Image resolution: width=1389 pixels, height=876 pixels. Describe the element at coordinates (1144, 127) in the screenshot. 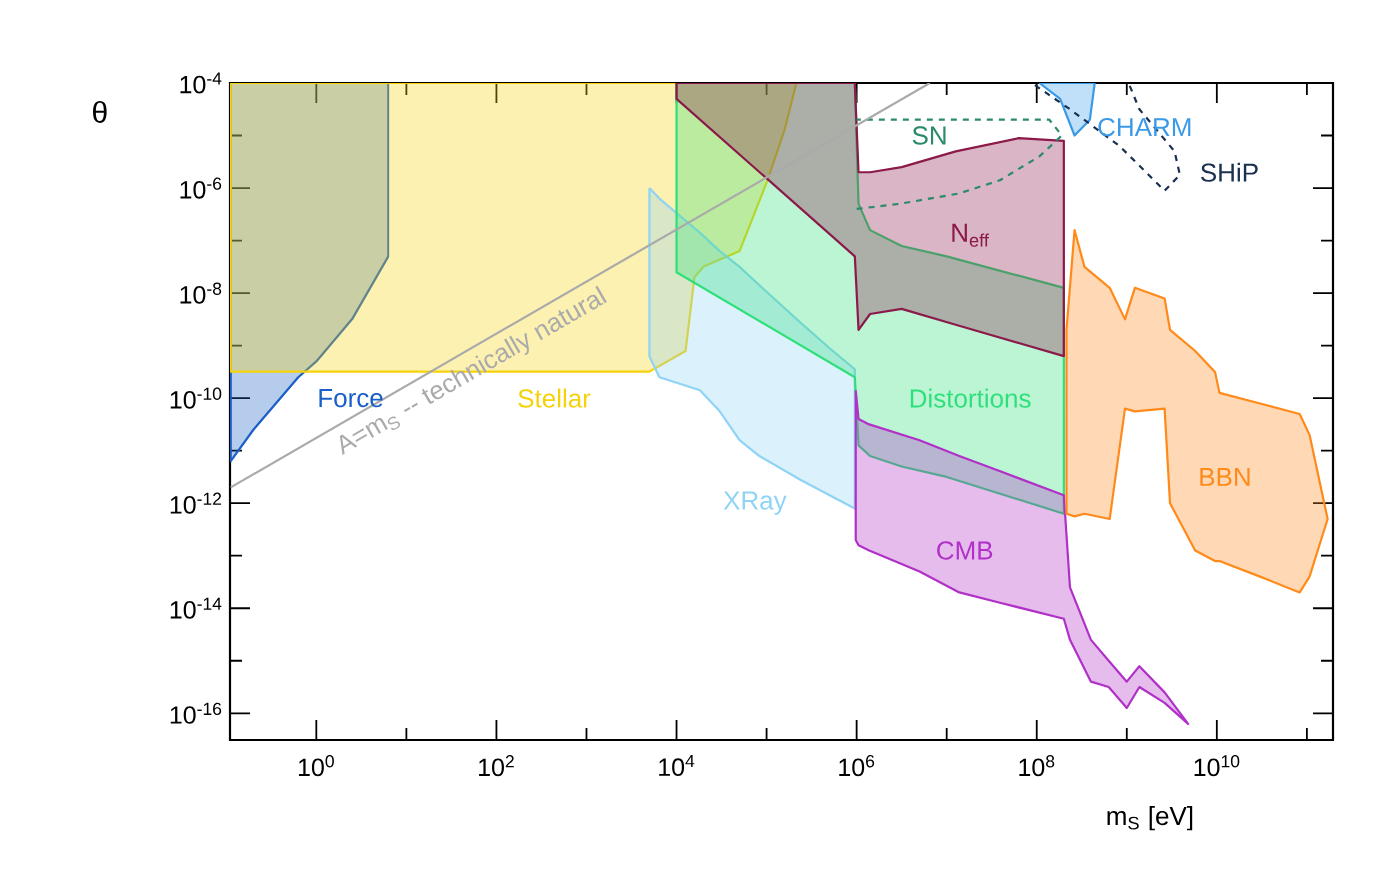

I see `legend-label: CHARM` at that location.